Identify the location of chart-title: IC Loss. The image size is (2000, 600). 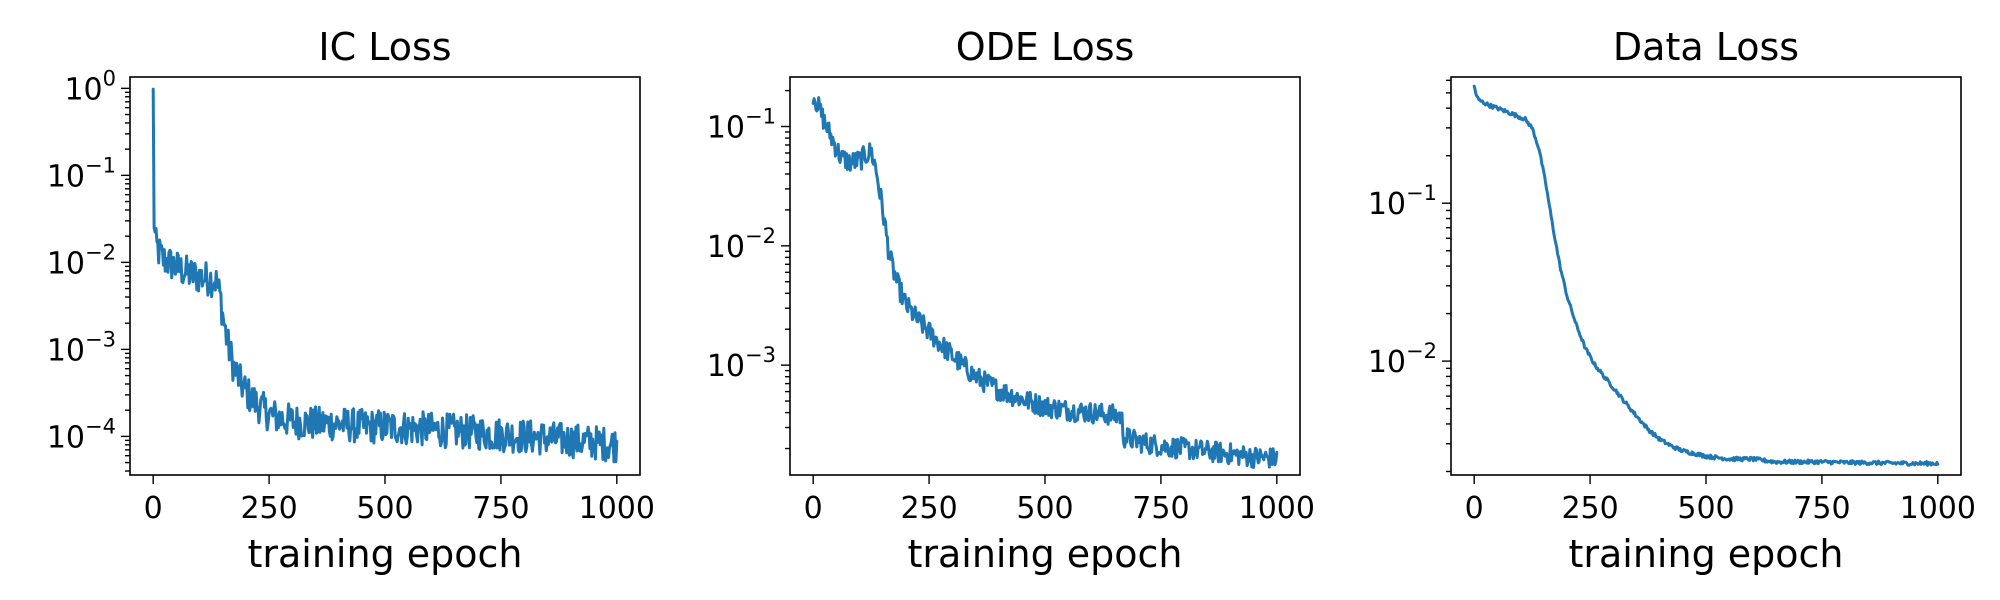
(384, 47).